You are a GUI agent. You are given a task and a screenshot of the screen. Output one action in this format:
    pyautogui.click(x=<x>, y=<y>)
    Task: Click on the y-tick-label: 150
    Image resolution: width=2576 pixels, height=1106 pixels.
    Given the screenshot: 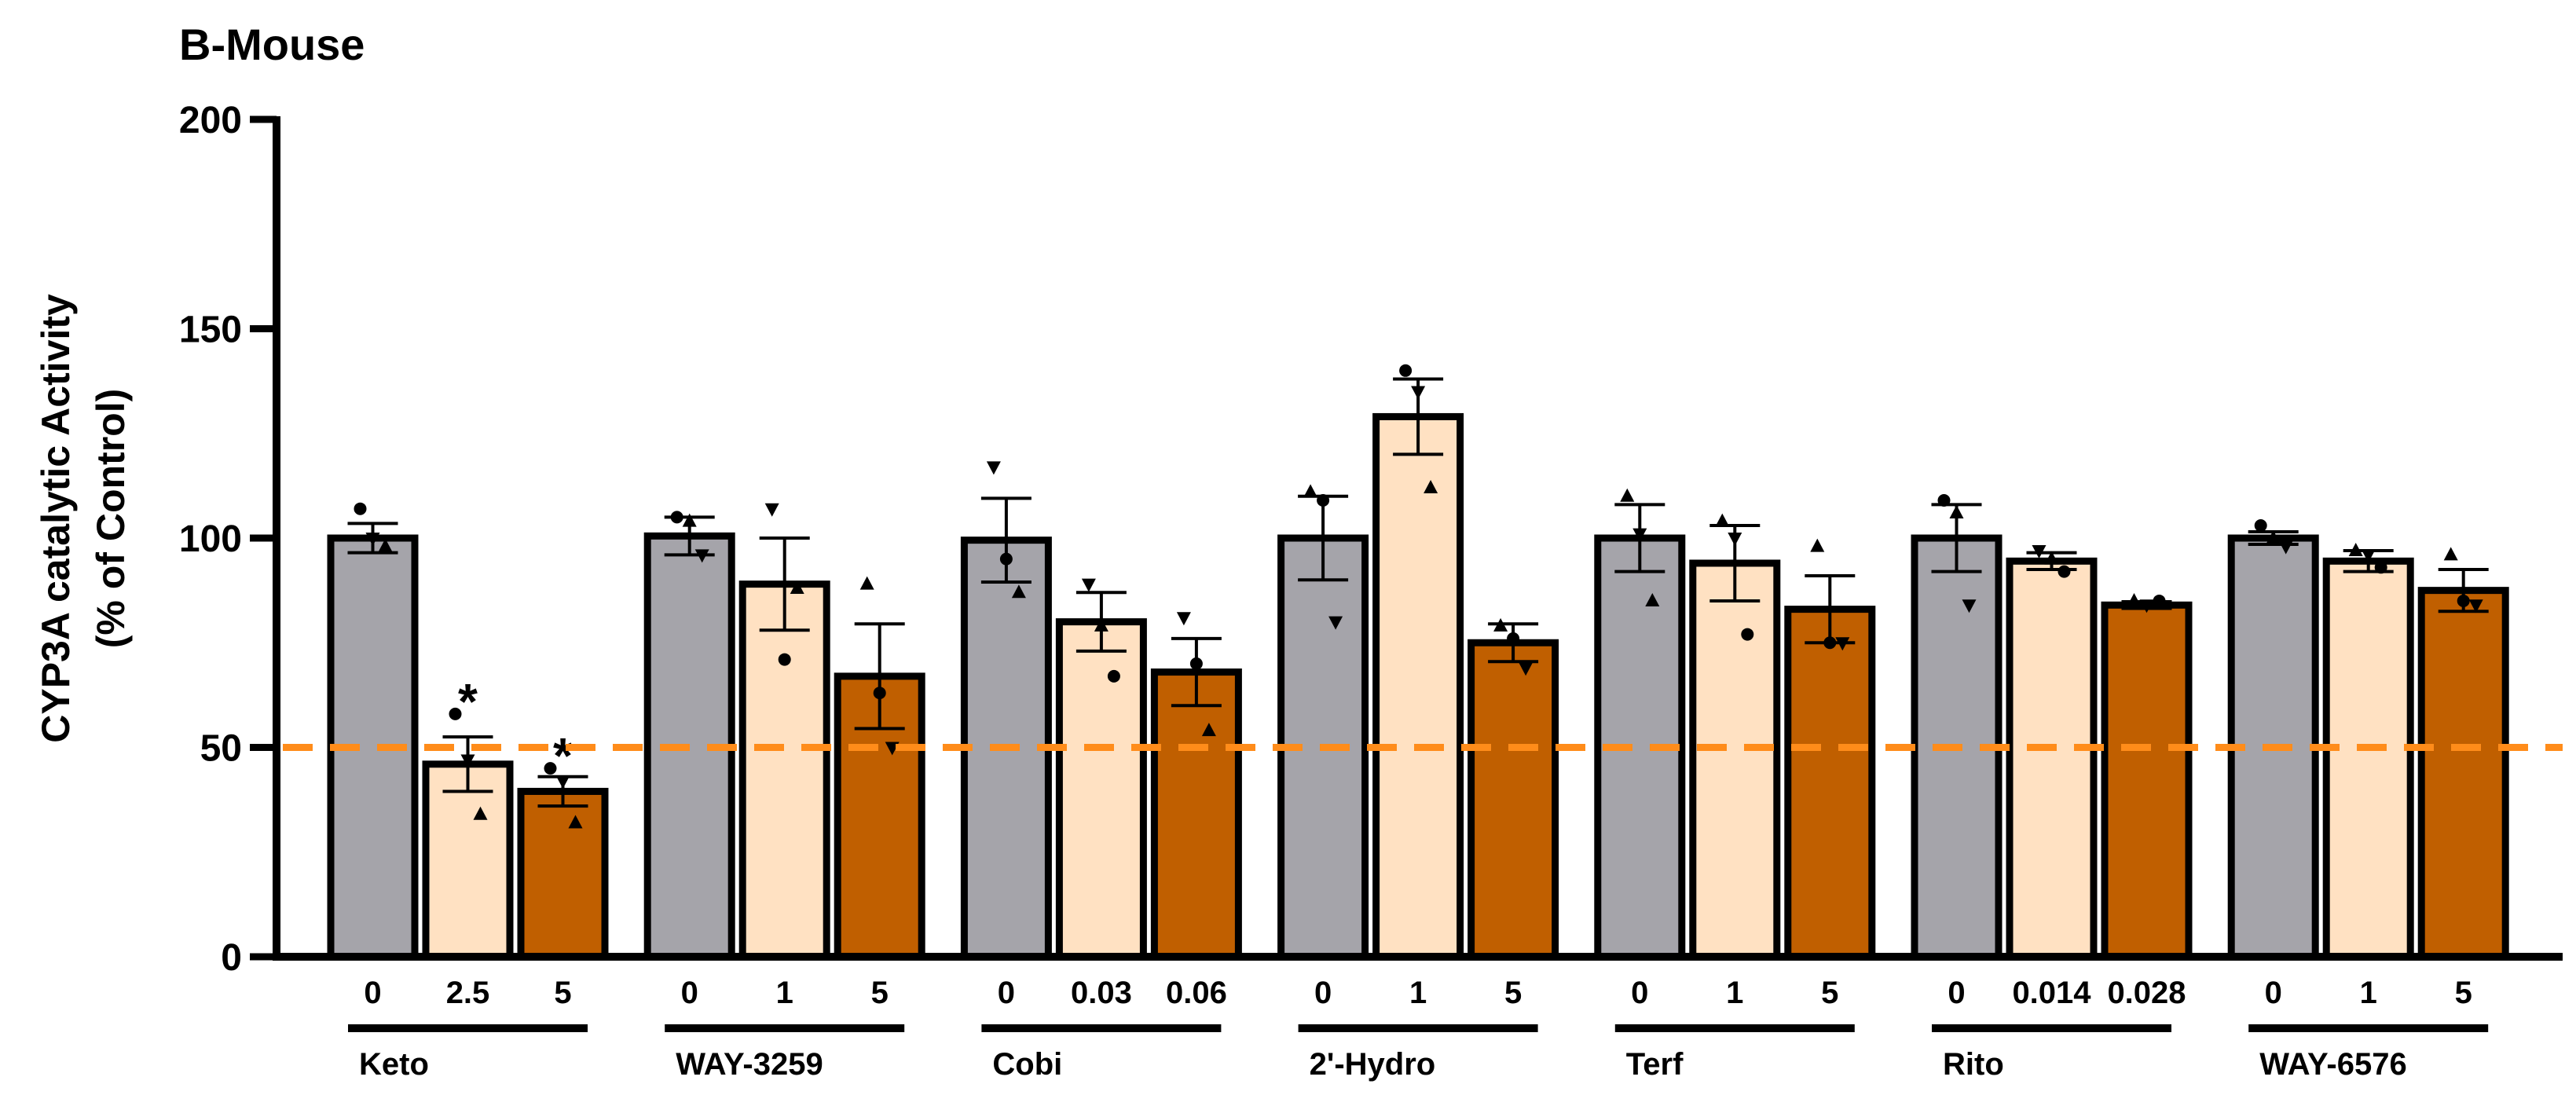 What is the action you would take?
    pyautogui.click(x=210, y=330)
    